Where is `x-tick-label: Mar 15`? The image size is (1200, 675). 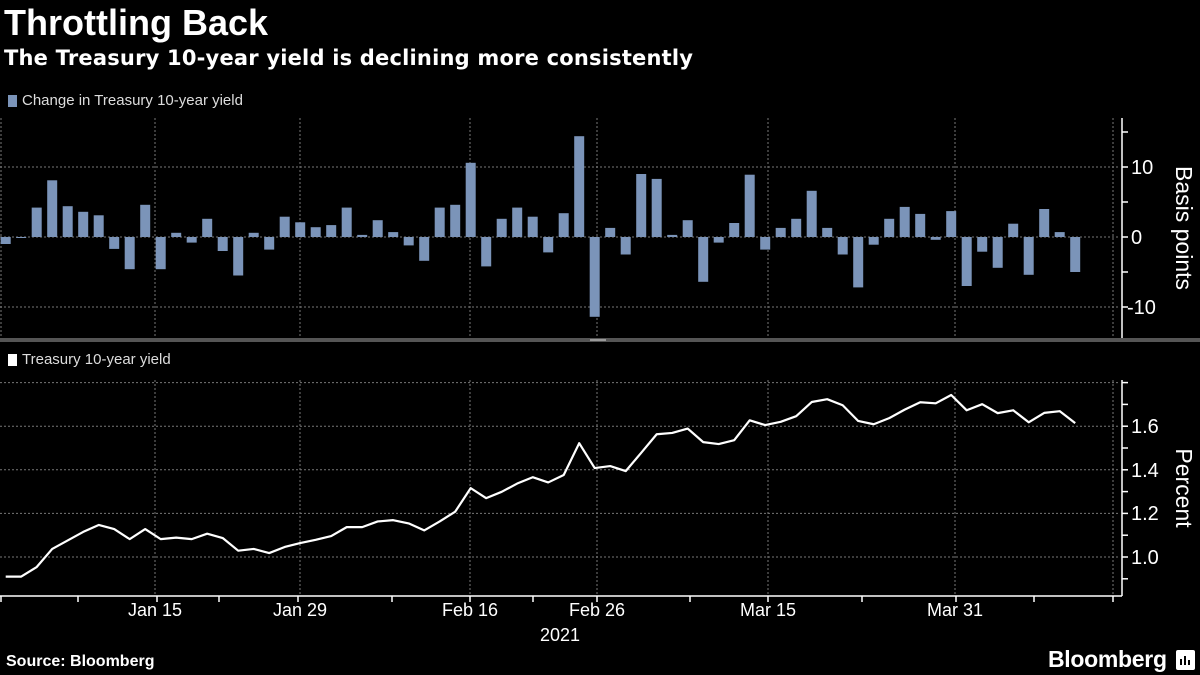
x-tick-label: Mar 15 is located at coordinates (768, 610).